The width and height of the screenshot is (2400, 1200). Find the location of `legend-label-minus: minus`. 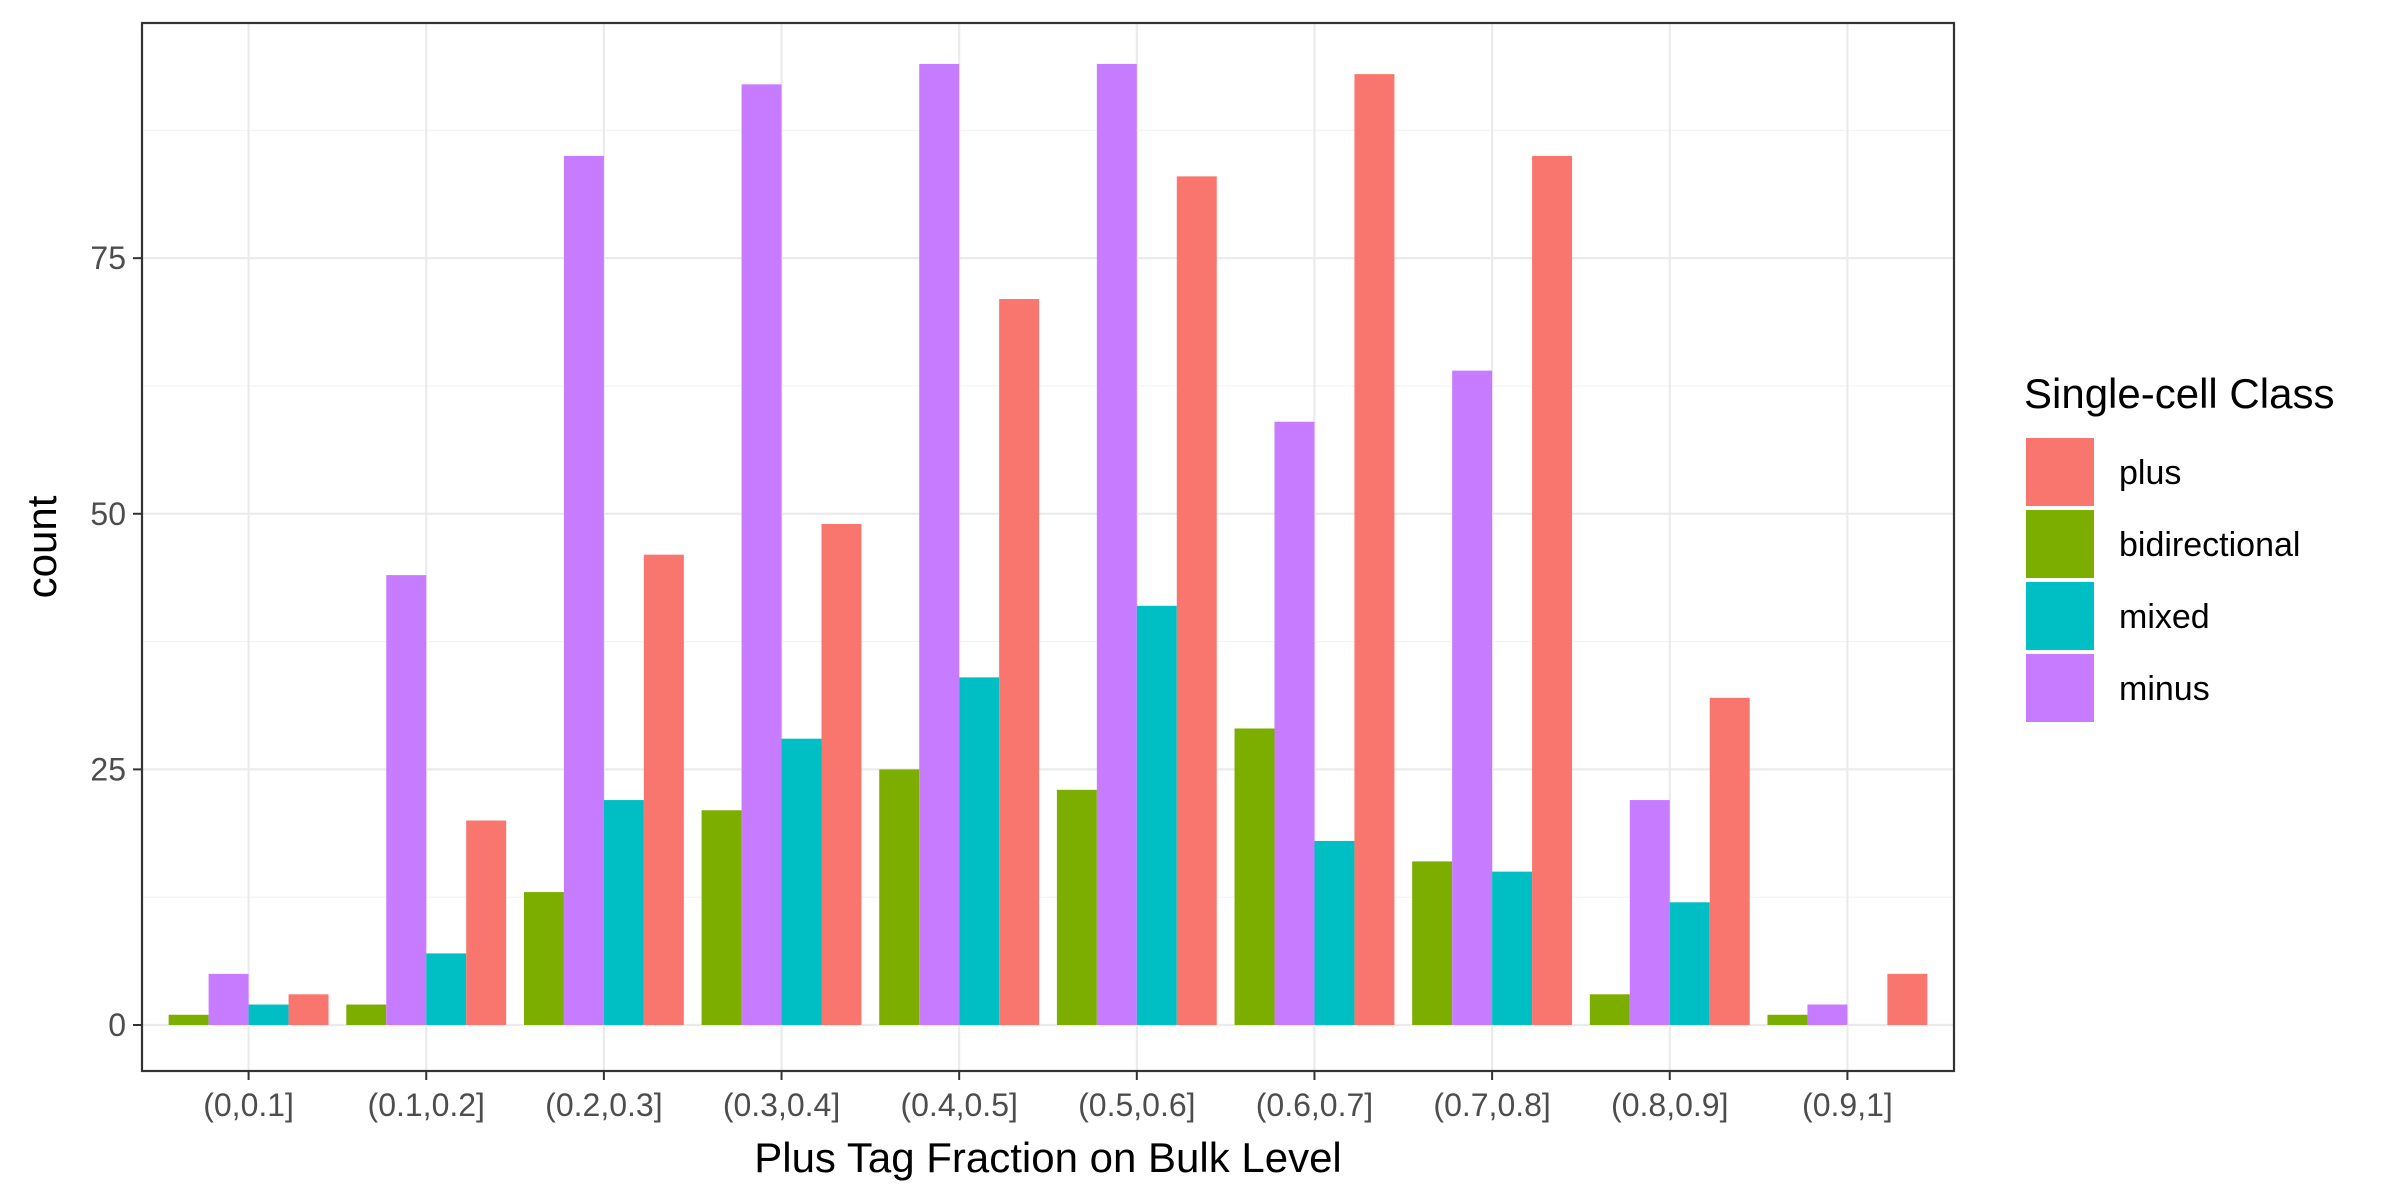

legend-label-minus: minus is located at coordinates (2164, 689).